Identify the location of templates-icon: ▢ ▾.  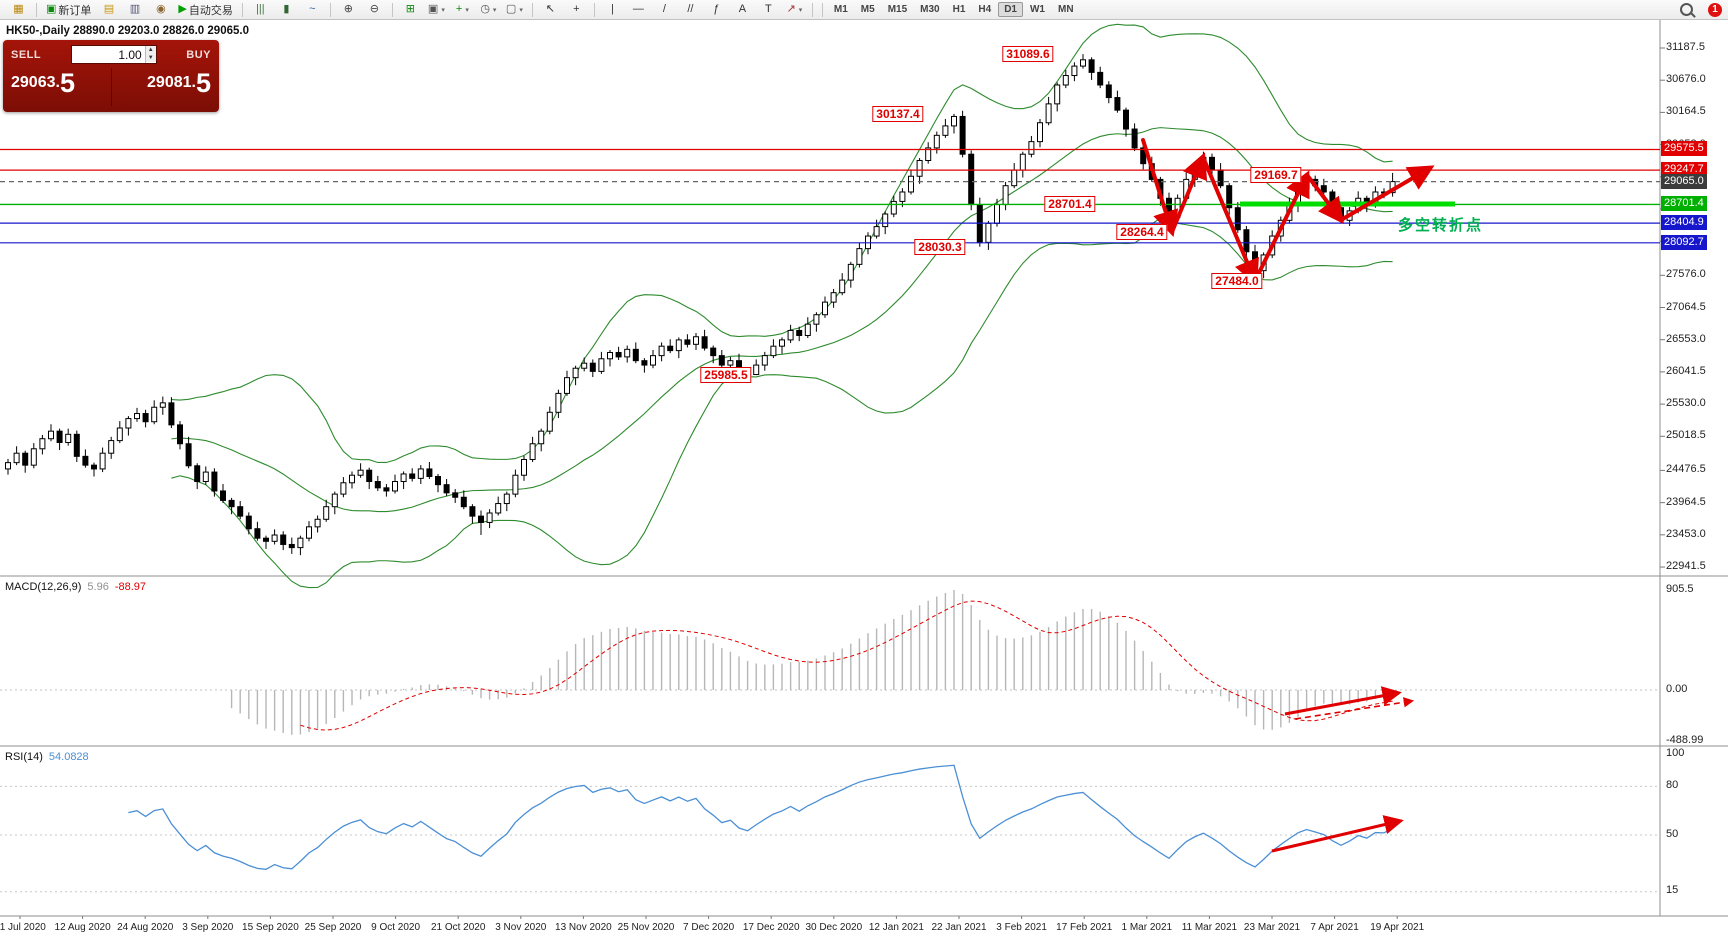
(514, 9).